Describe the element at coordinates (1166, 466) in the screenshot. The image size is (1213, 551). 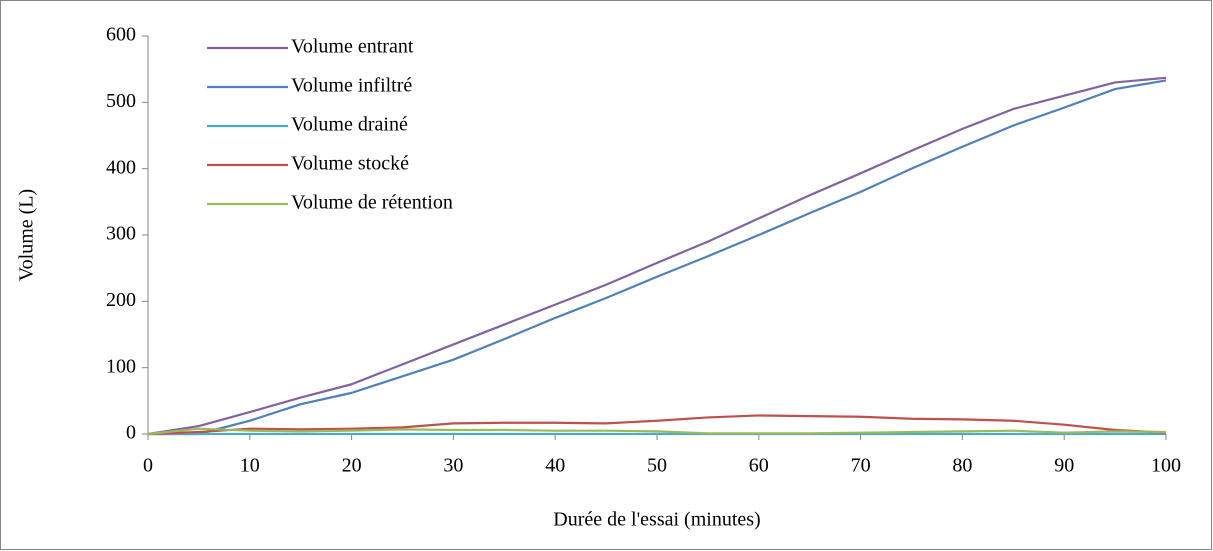
I see `x-tick-label: 100` at that location.